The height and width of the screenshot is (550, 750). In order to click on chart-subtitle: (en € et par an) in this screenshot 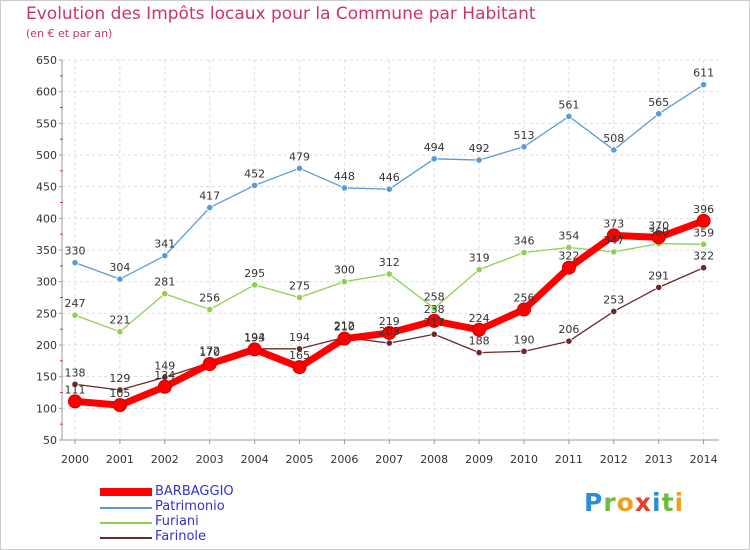, I will do `click(69, 33)`.